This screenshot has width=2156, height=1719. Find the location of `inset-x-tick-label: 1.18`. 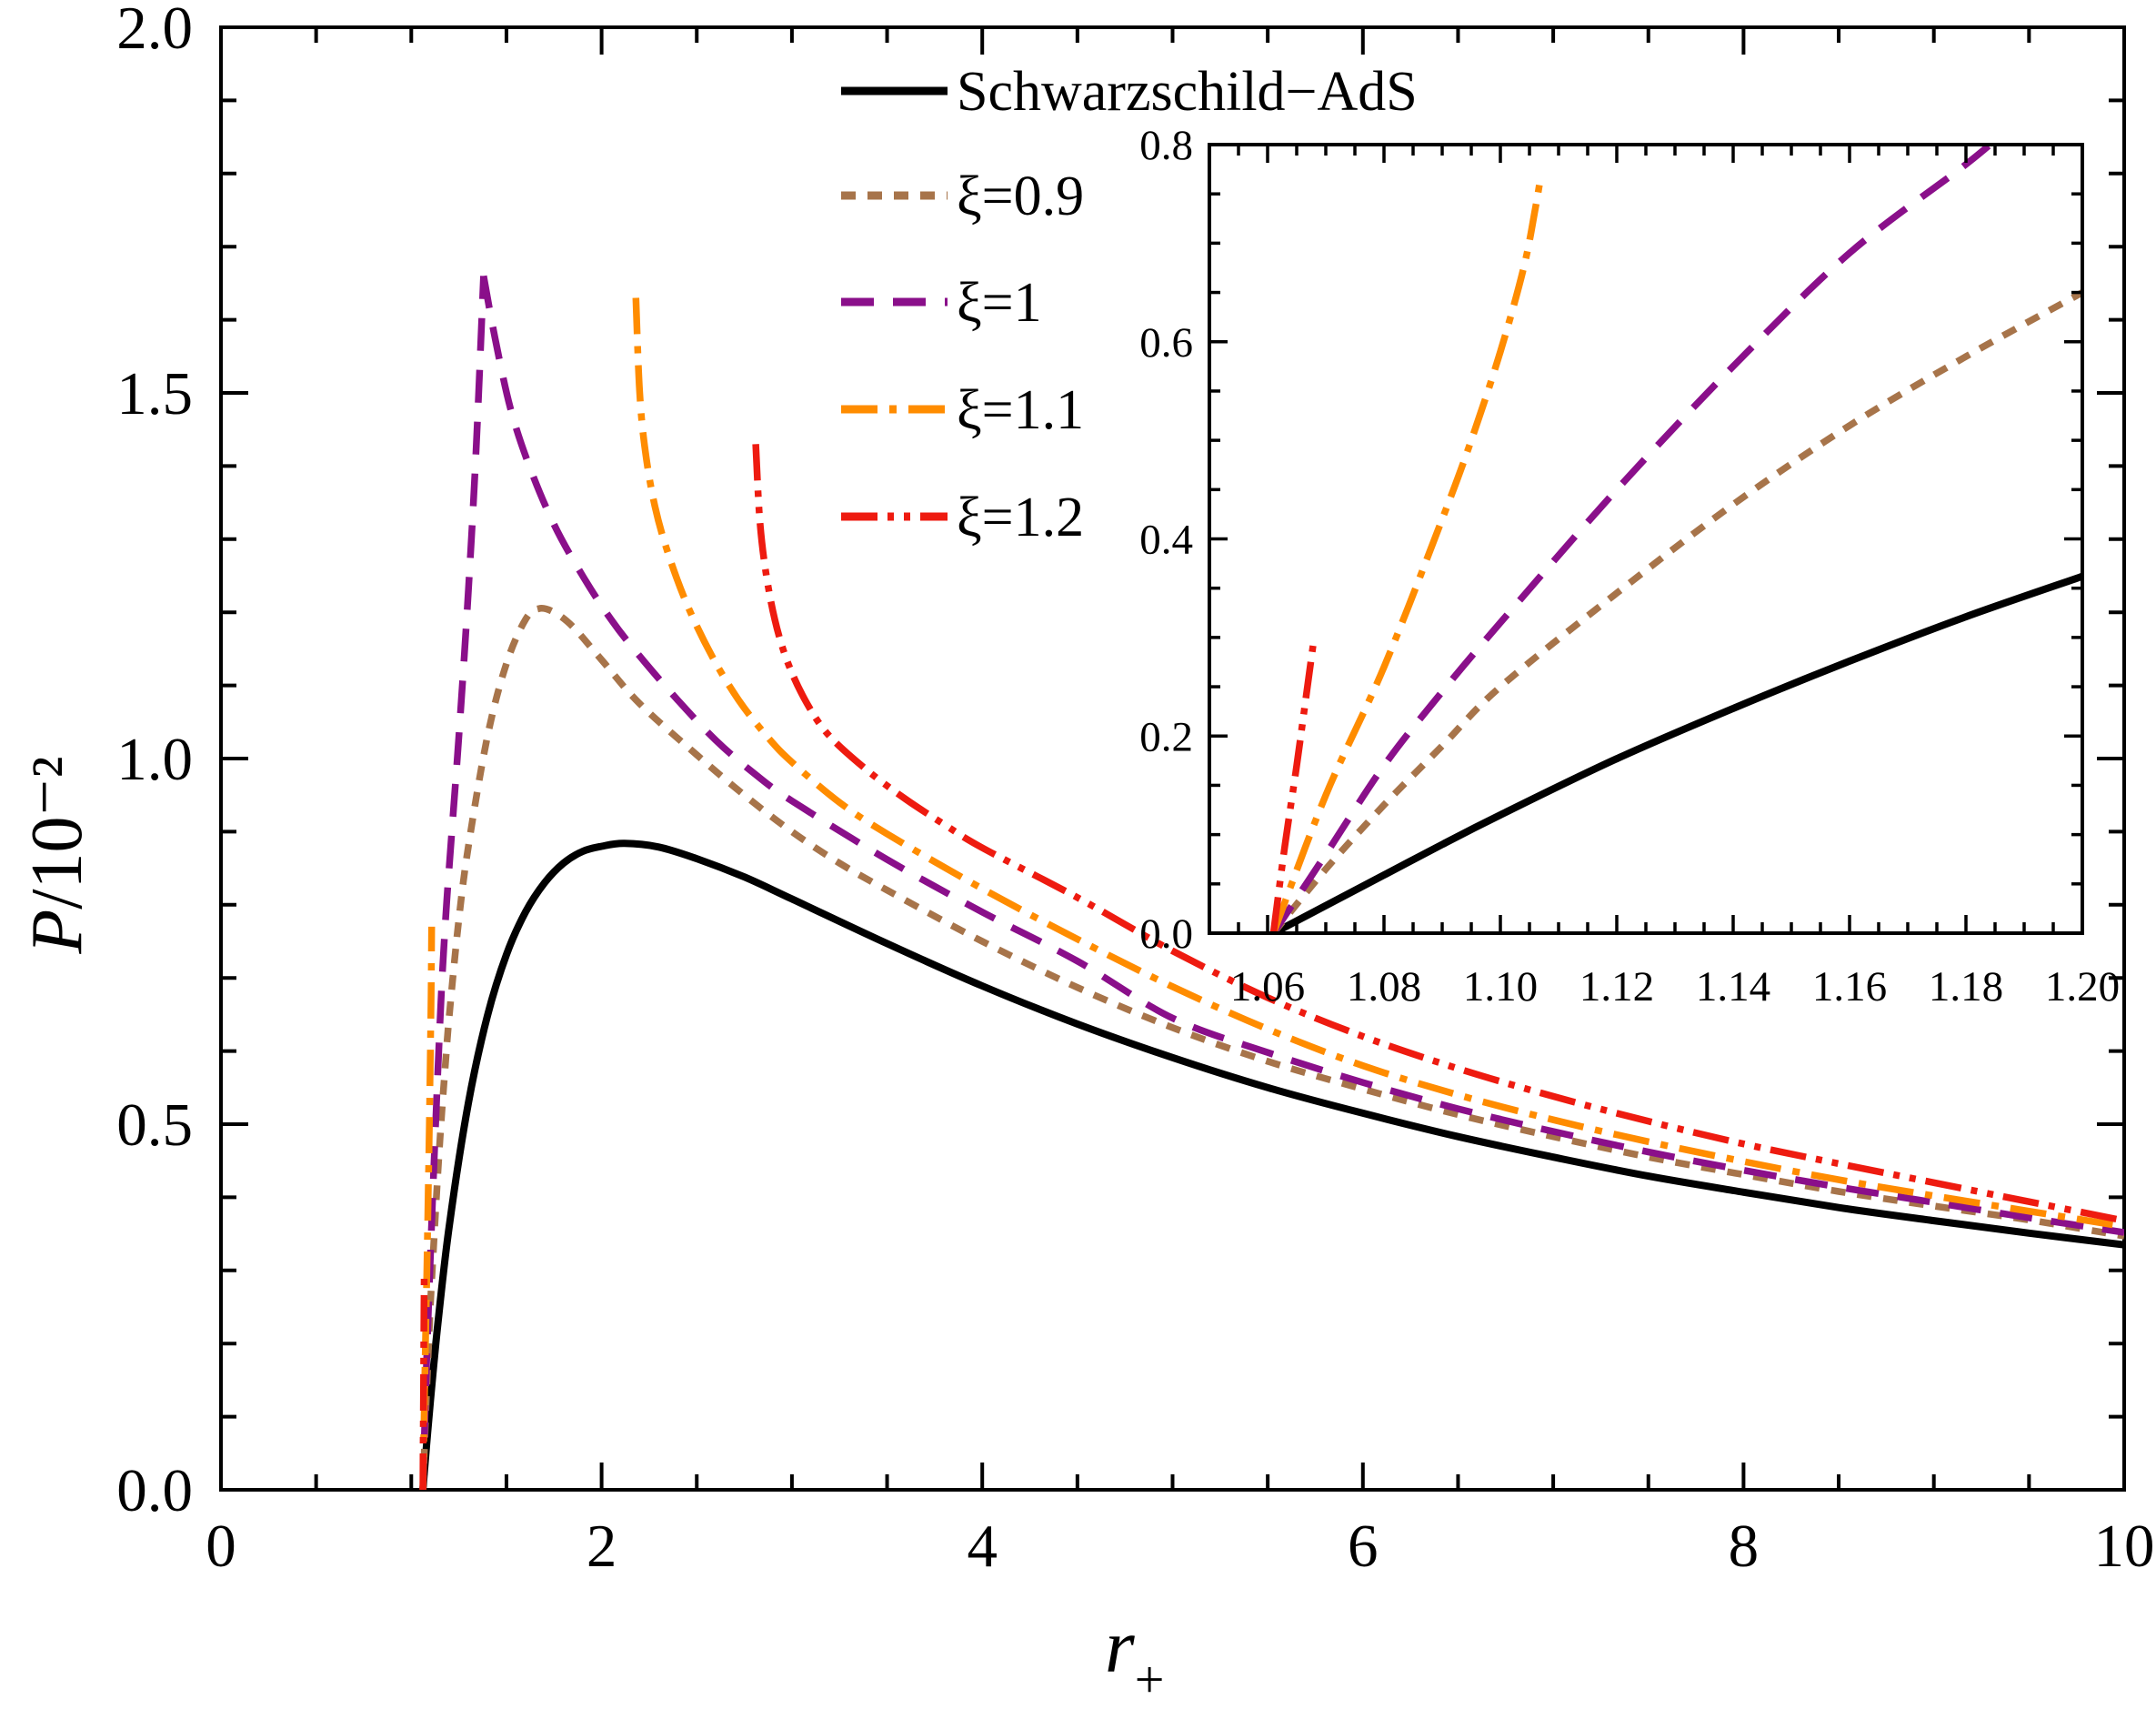

inset-x-tick-label: 1.18 is located at coordinates (1966, 986).